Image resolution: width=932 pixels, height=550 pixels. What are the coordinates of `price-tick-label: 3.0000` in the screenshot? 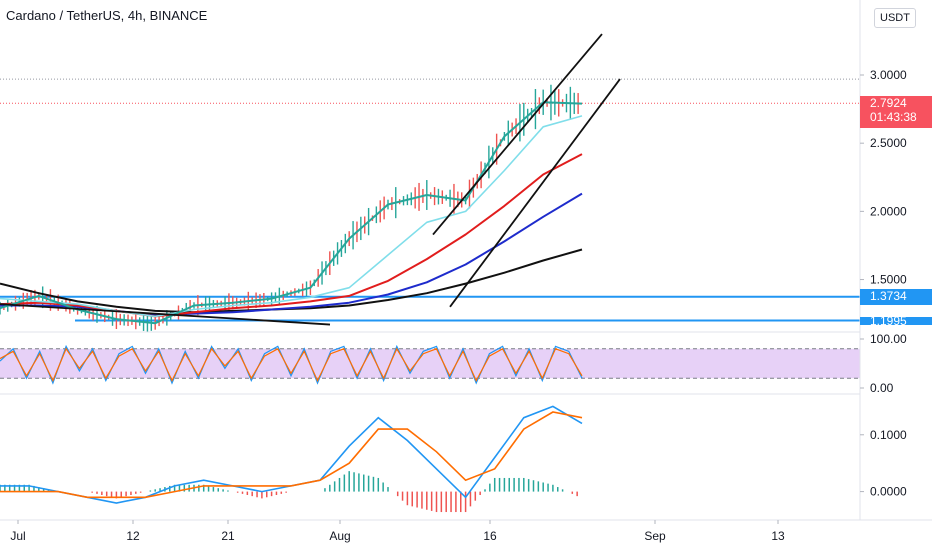 It's located at (888, 75).